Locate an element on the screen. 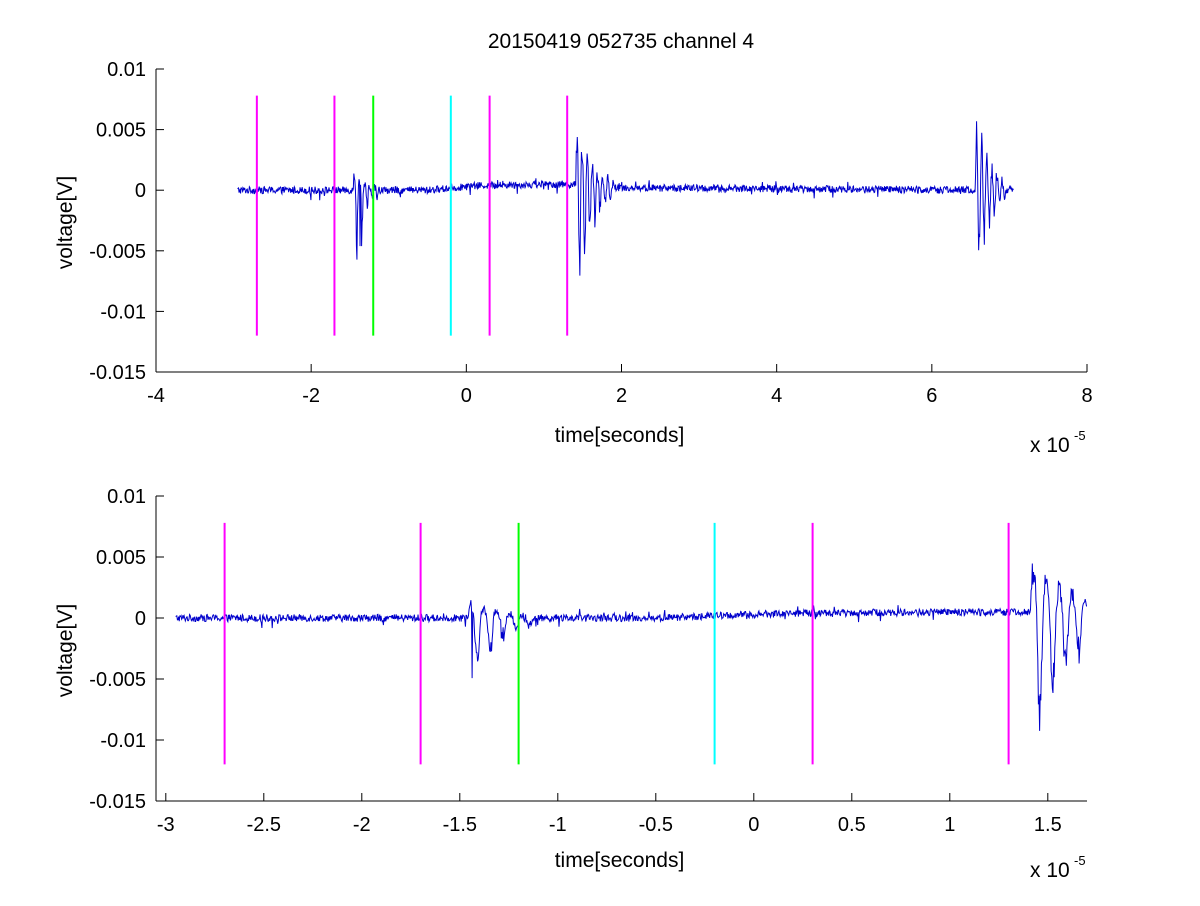 This screenshot has width=1200, height=906. x-tick-label: -2.5 is located at coordinates (264, 825).